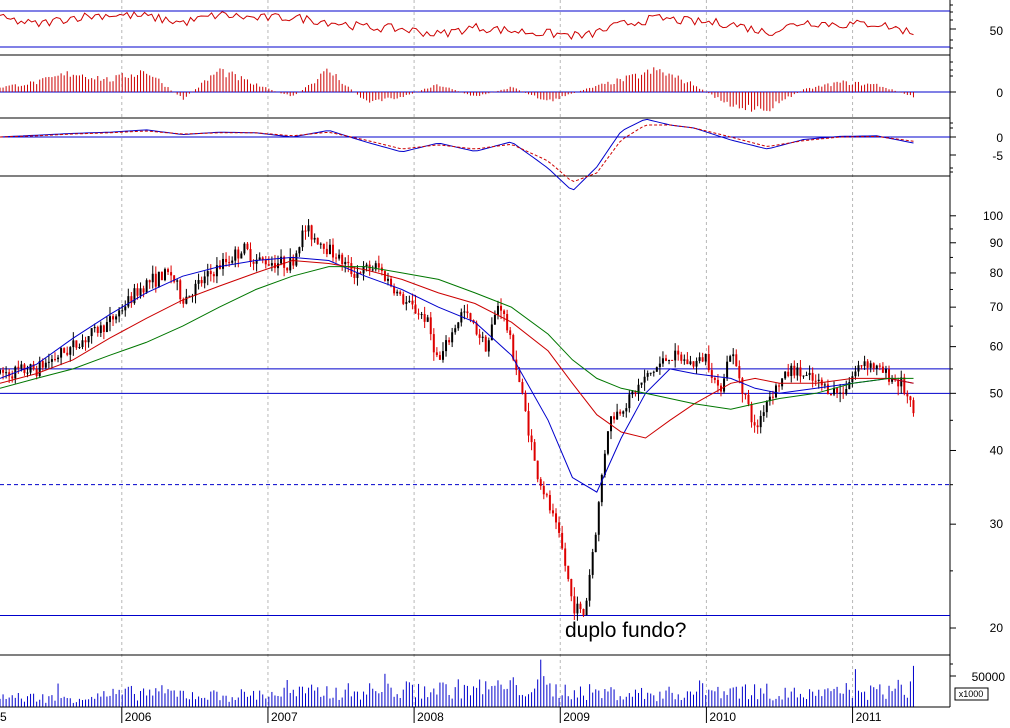 Image resolution: width=1010 pixels, height=728 pixels. Describe the element at coordinates (997, 307) in the screenshot. I see `price-tick-label: 70` at that location.